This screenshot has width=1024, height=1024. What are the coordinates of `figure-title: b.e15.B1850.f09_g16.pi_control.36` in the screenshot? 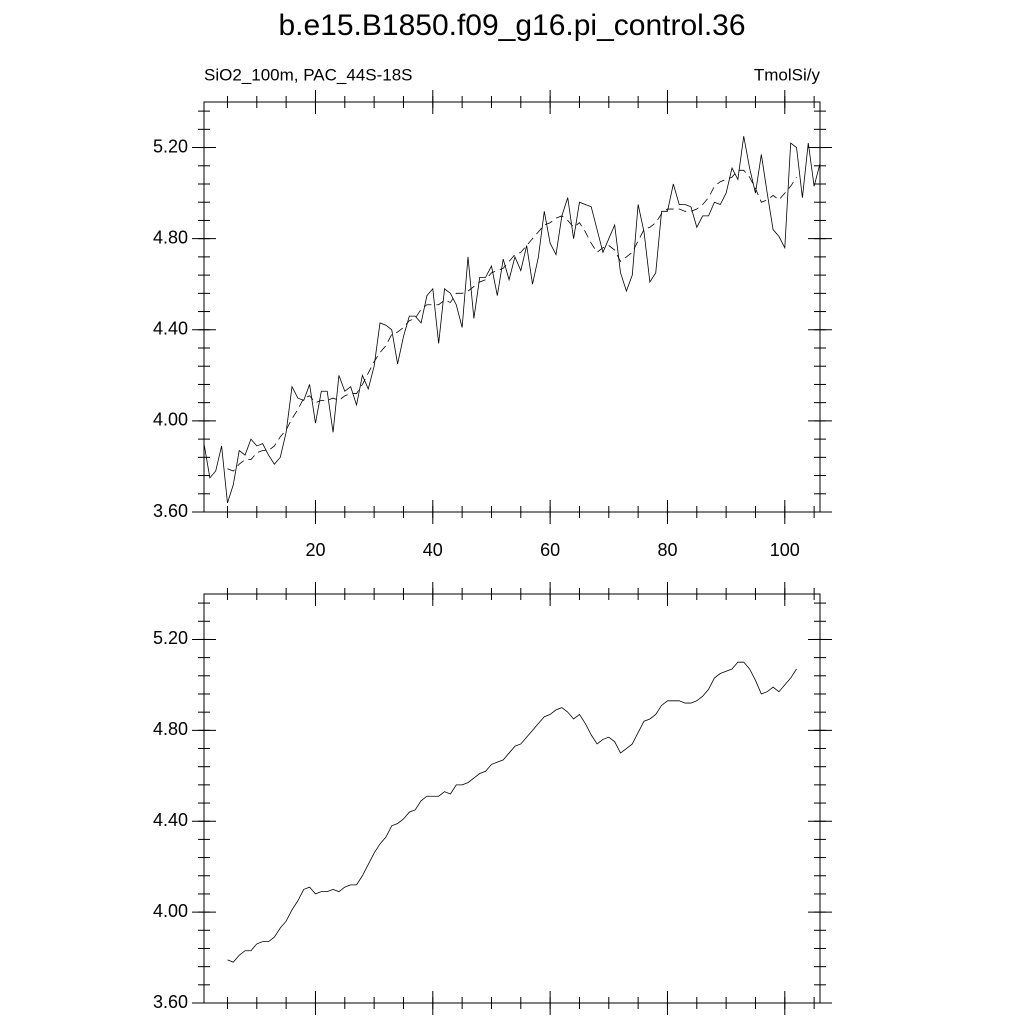 It's located at (511, 25).